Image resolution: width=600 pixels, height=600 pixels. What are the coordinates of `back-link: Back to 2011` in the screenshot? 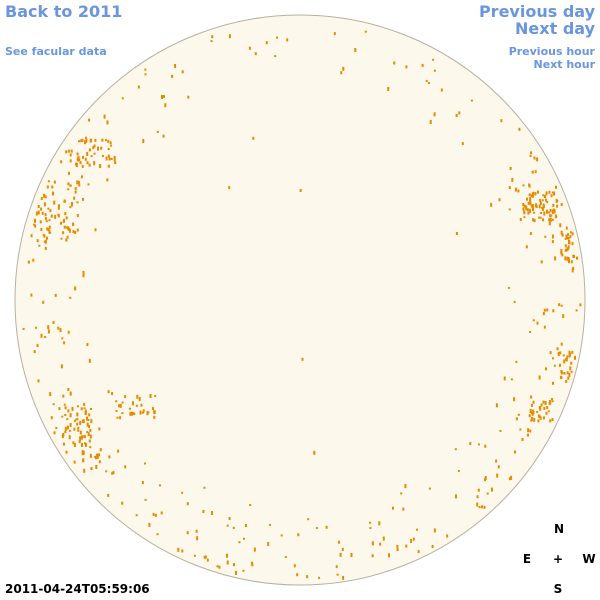 It's located at (64, 11).